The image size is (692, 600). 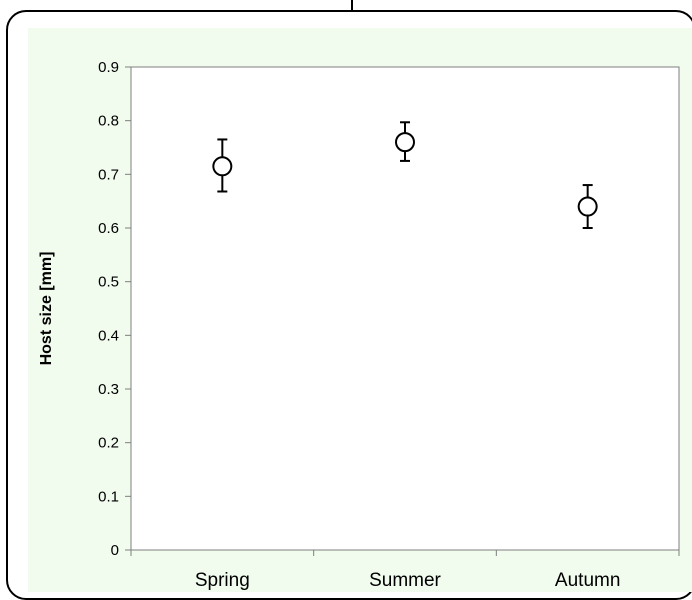 What do you see at coordinates (222, 580) in the screenshot?
I see `x-category-label: Spring` at bounding box center [222, 580].